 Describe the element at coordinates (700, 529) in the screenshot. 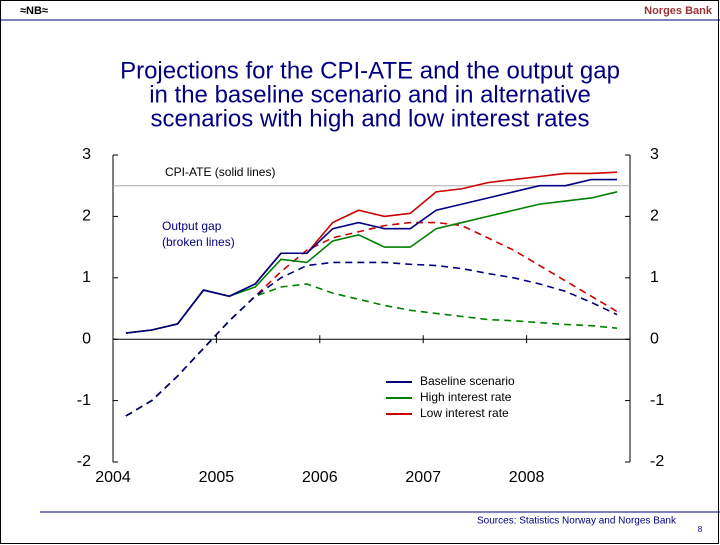

I see `page-number: 8` at that location.